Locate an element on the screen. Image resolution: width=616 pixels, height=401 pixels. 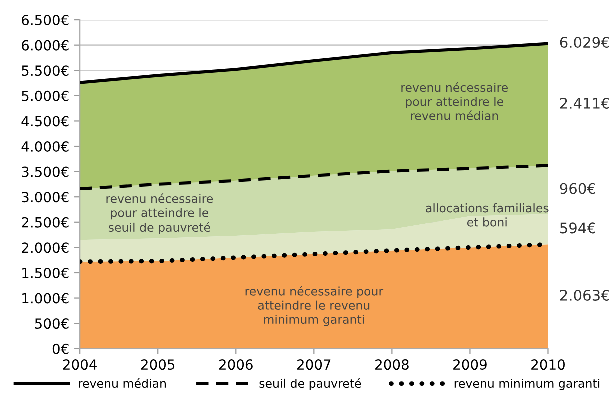
y-tick-label: 4.500€ is located at coordinates (45, 121).